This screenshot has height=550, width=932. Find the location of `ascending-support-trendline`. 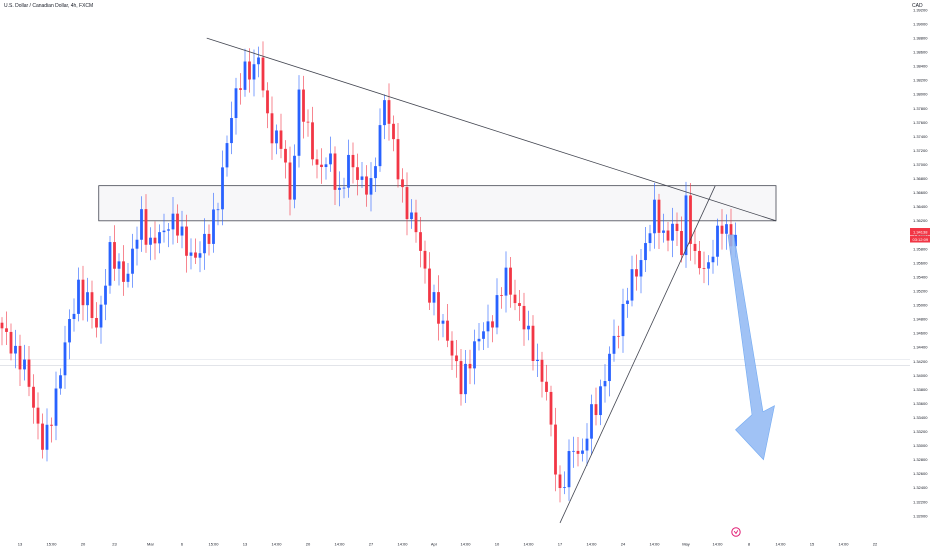

ascending-support-trendline is located at coordinates (637, 354).